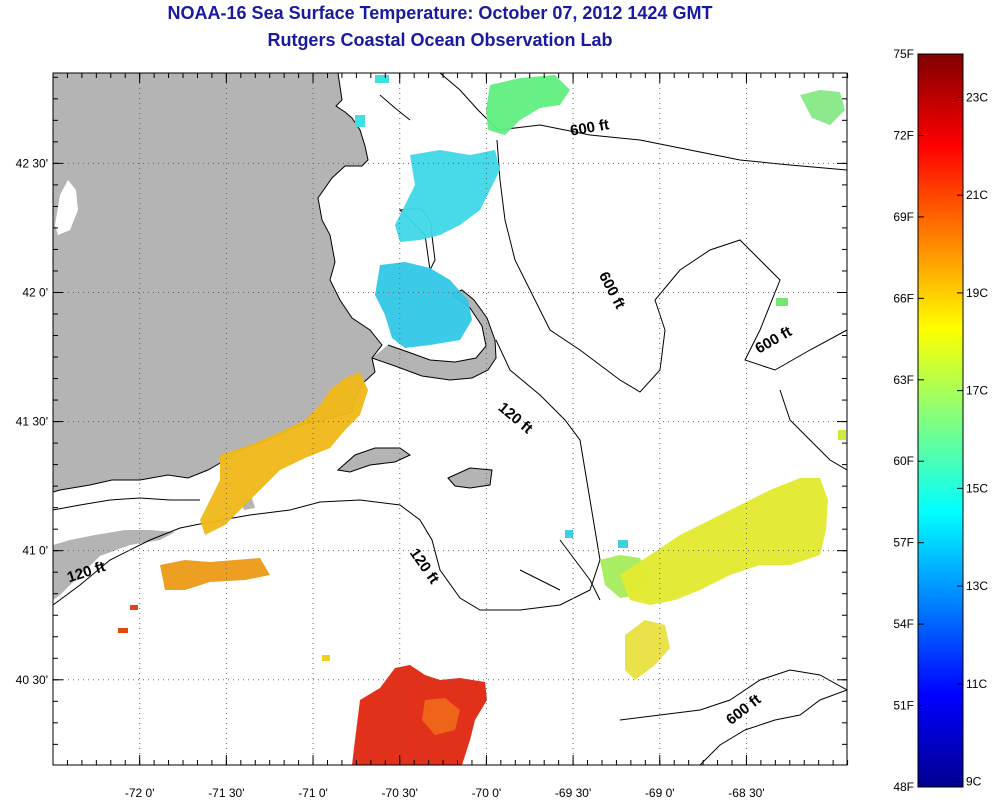 The image size is (992, 802). Describe the element at coordinates (977, 586) in the screenshot. I see `colorbar-c-label: 13C` at that location.